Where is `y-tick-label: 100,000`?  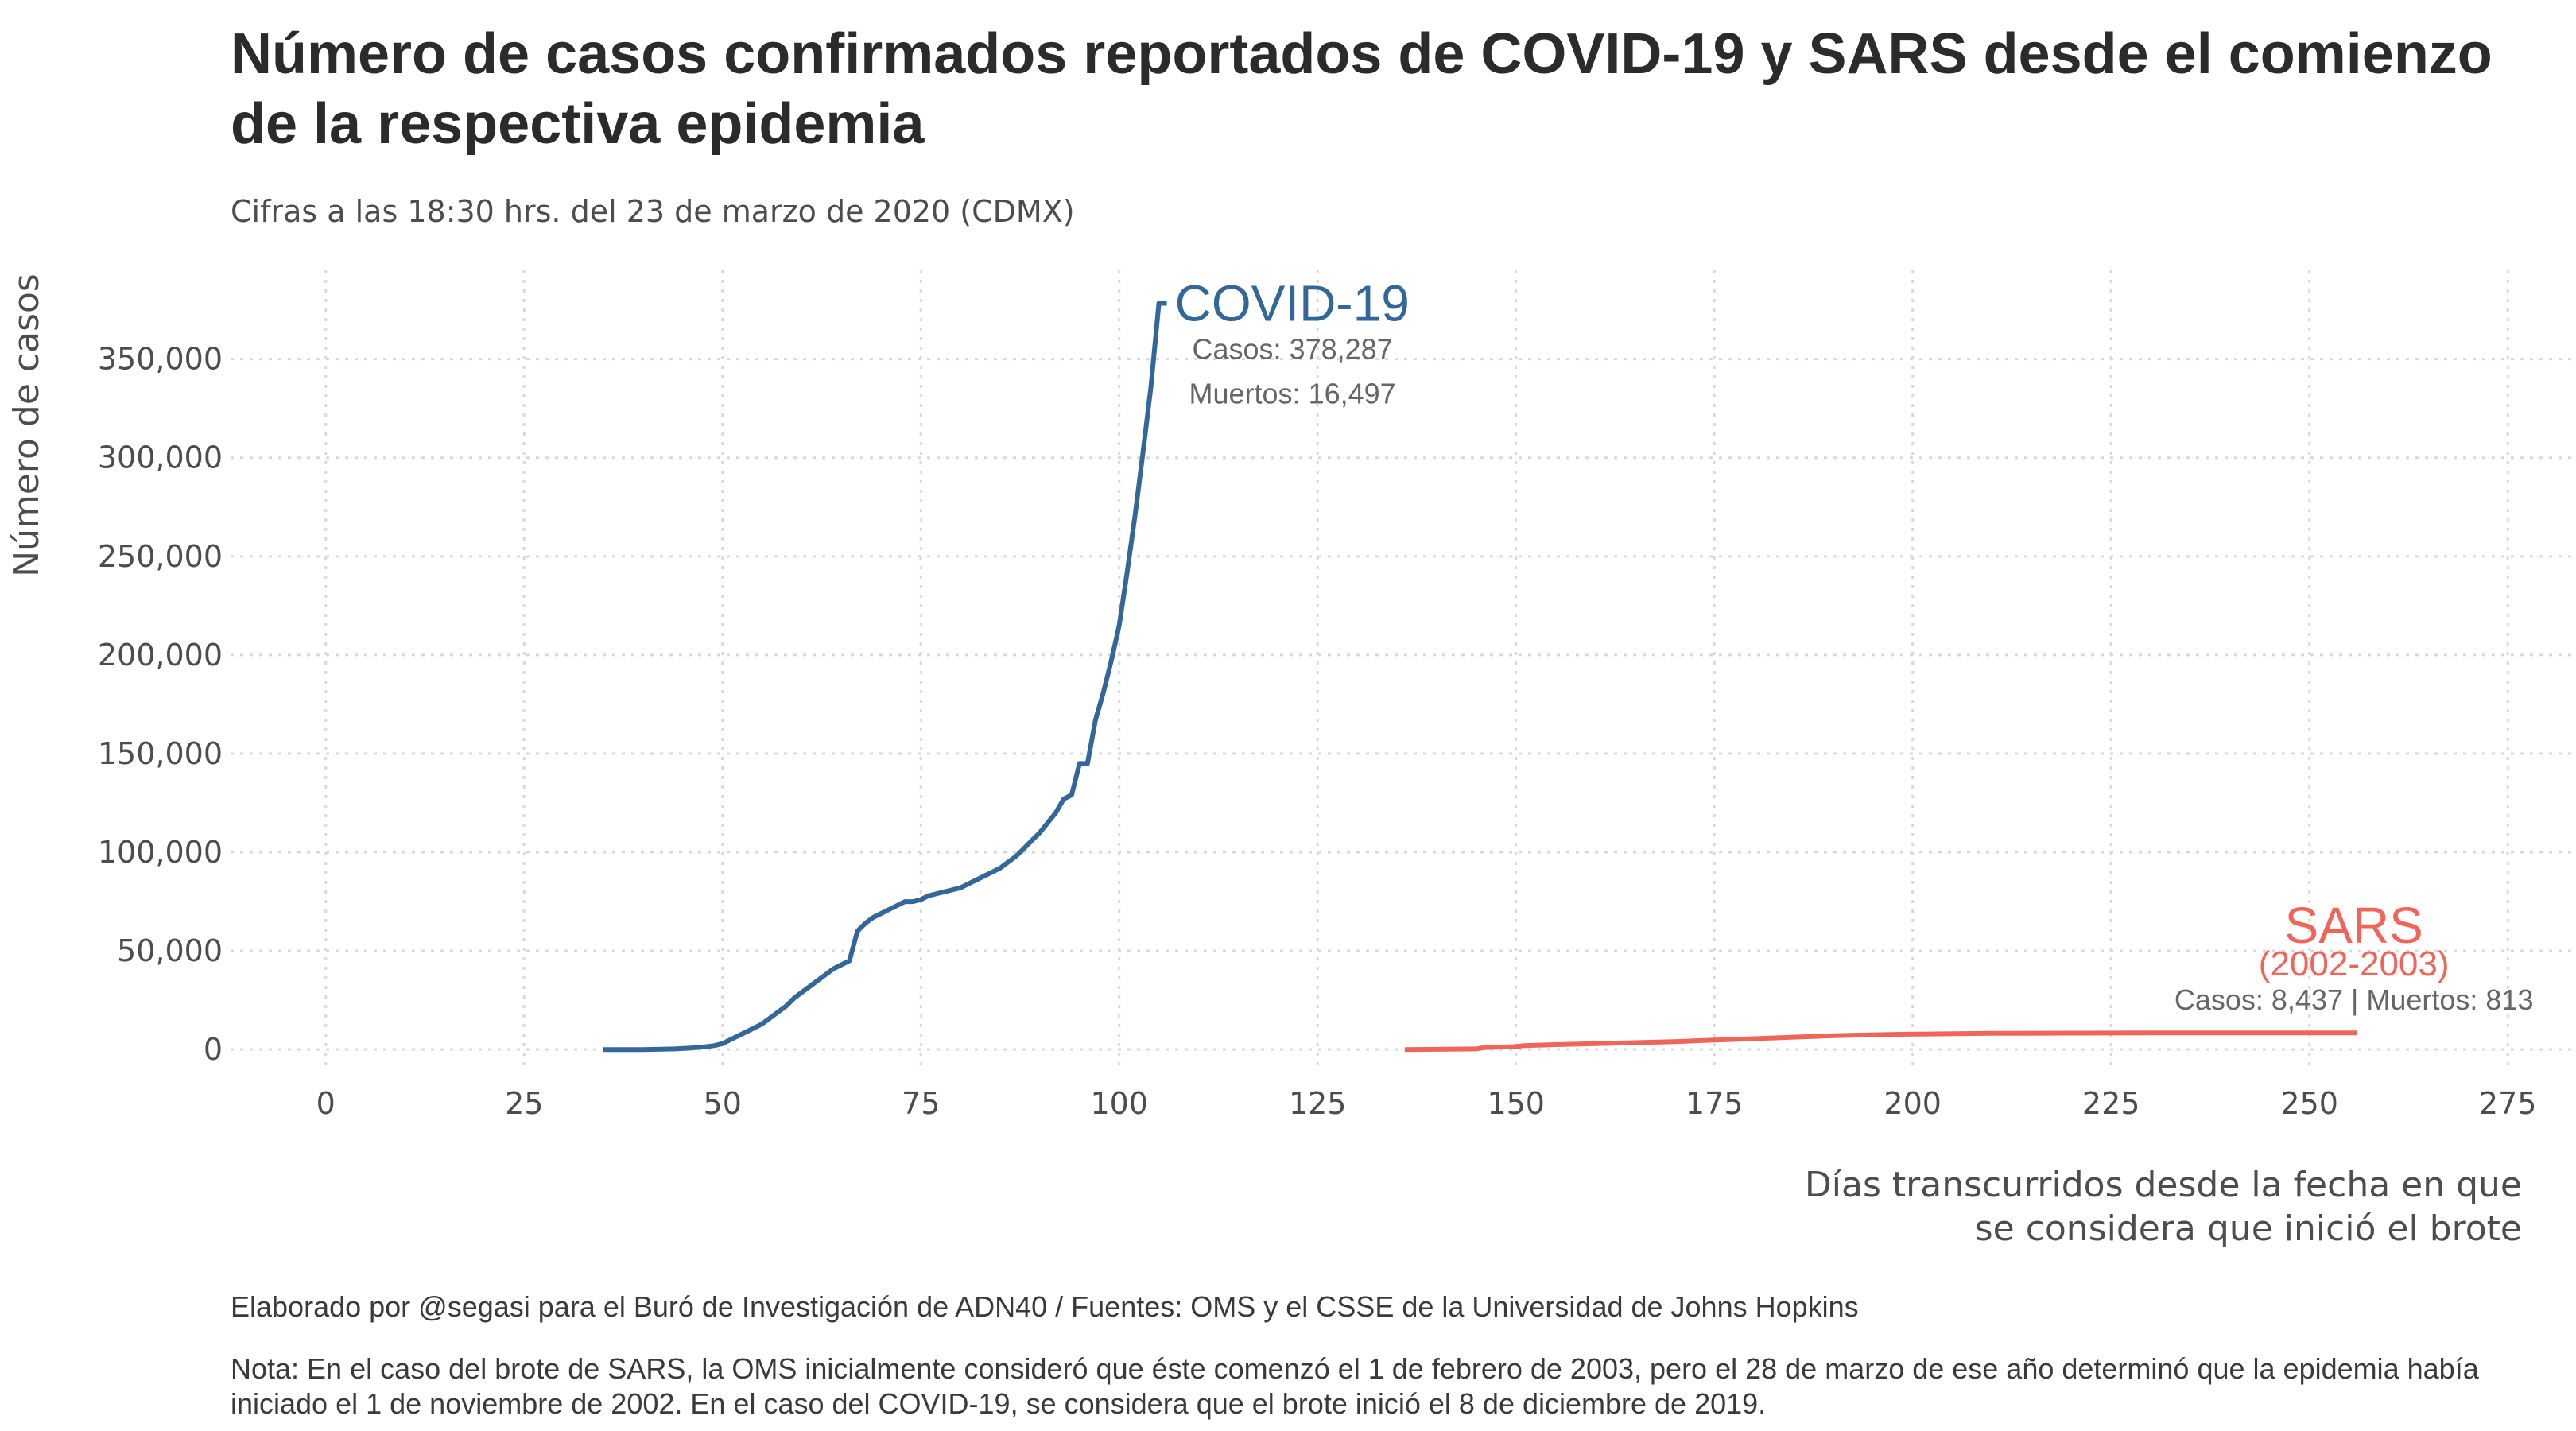
y-tick-label: 100,000 is located at coordinates (161, 852).